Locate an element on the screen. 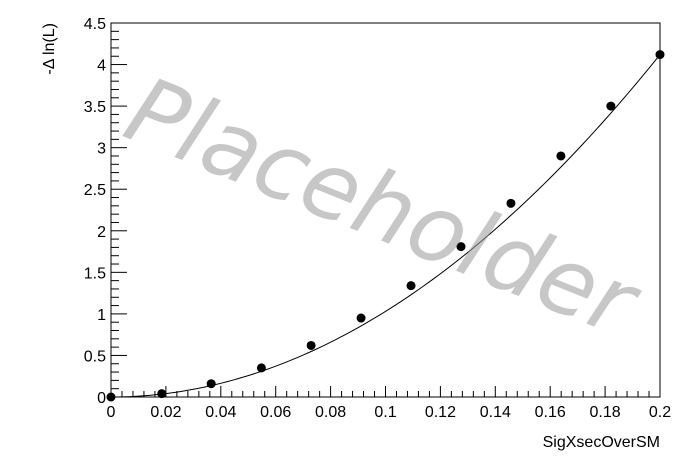 The image size is (696, 472). x-tick-label: 0.02 is located at coordinates (165, 412).